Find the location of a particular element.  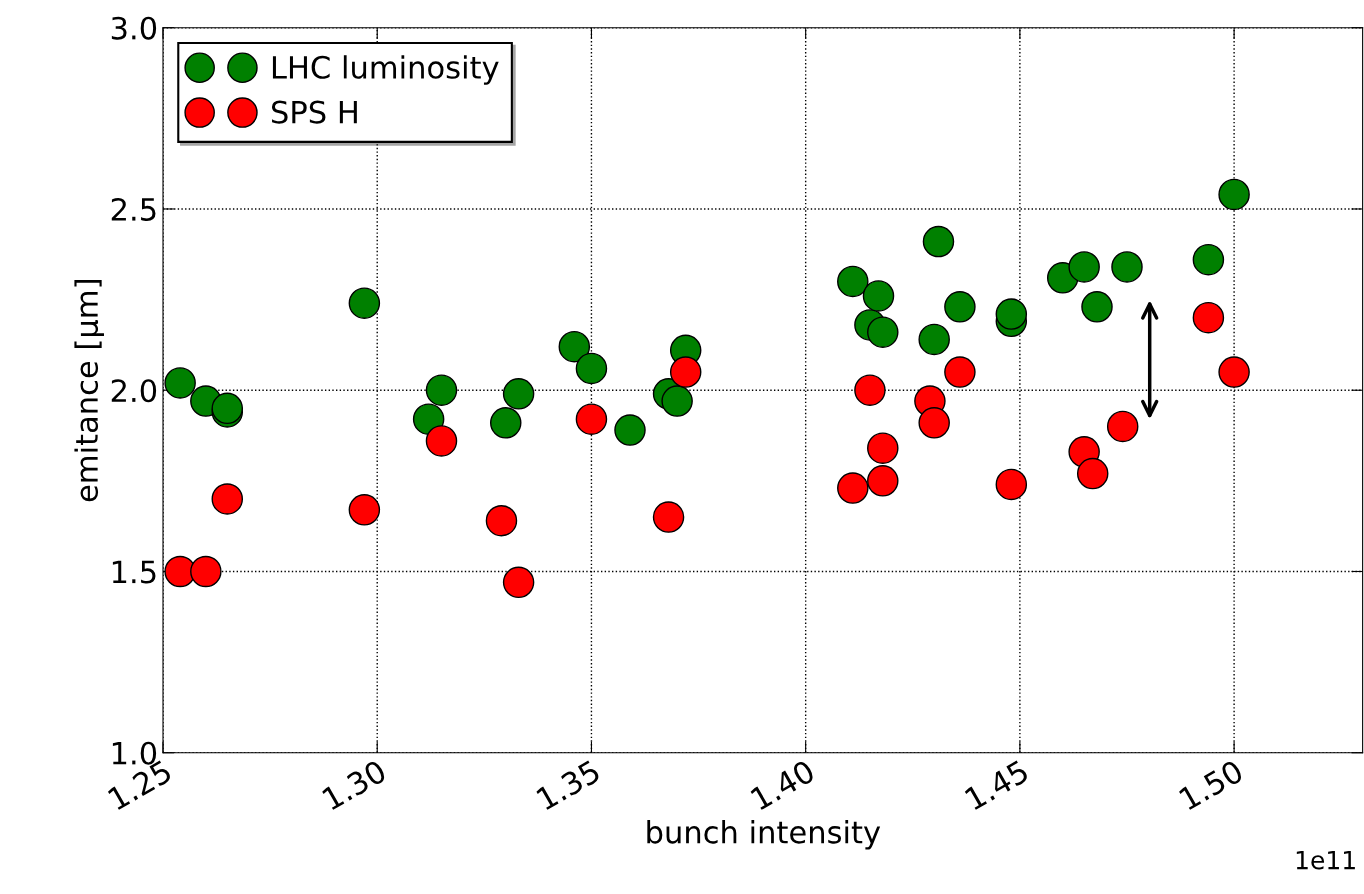

x-tick-label: 1.30 is located at coordinates (354, 785).